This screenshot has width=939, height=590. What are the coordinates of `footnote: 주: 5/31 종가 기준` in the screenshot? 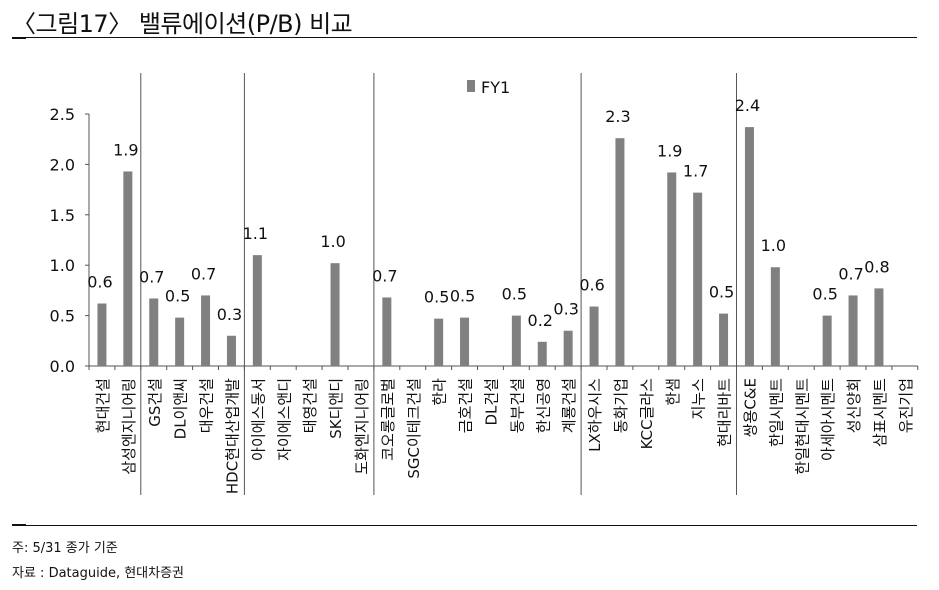 It's located at (65, 548).